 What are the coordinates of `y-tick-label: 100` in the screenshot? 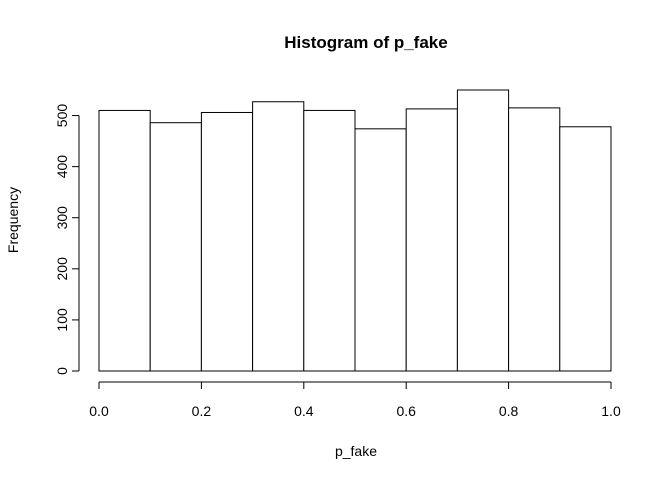 It's located at (62, 320).